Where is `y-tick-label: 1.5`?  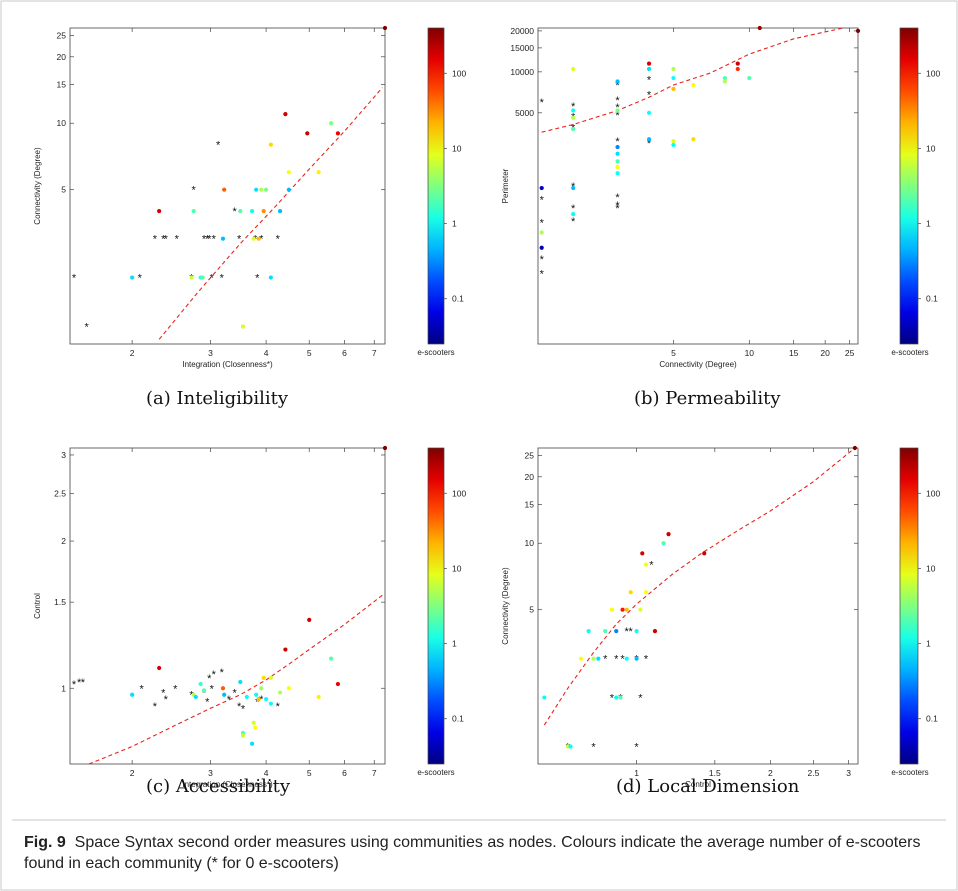 y-tick-label: 1.5 is located at coordinates (60, 602).